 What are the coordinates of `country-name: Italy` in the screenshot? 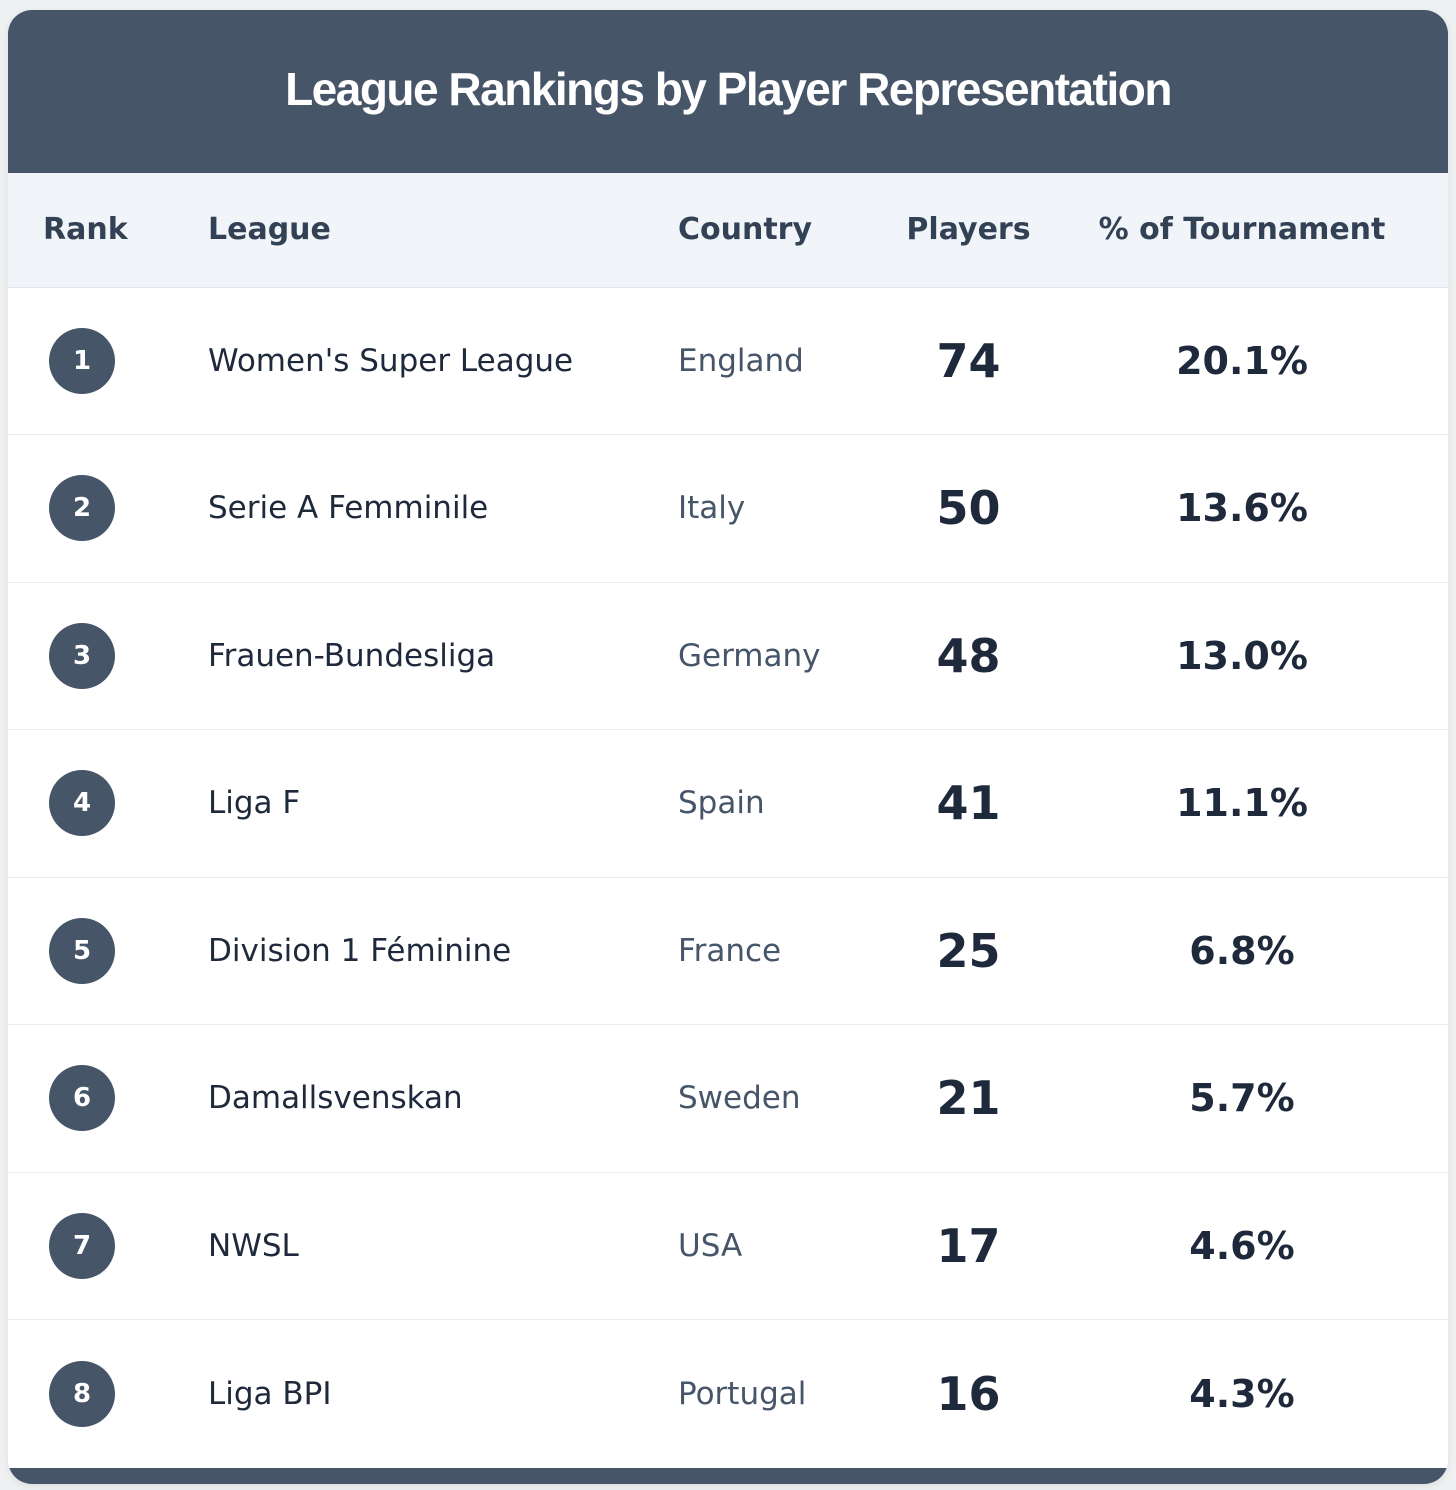 It's located at (712, 508).